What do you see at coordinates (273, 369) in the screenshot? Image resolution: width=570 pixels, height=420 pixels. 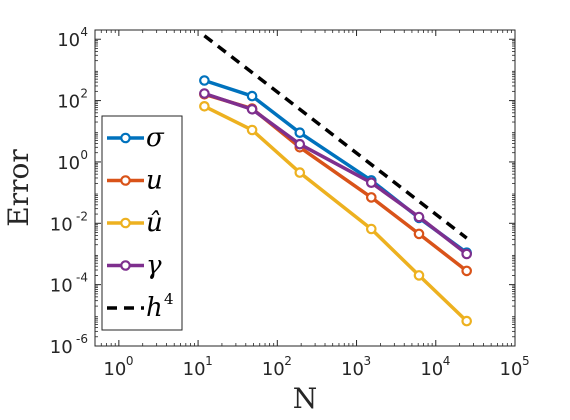 I see `x-tick-label-2: 10` at bounding box center [273, 369].